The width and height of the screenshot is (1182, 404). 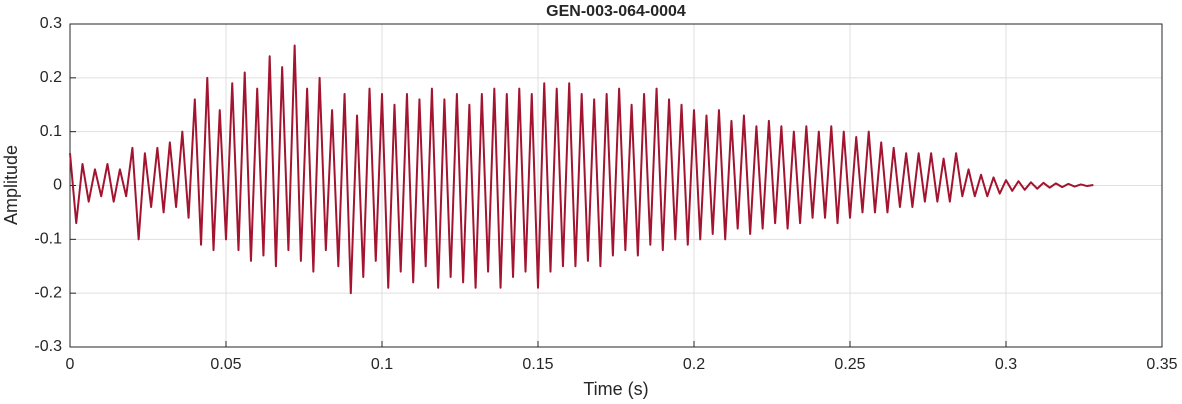 I want to click on y-tick-label: -0.2, so click(x=48, y=292).